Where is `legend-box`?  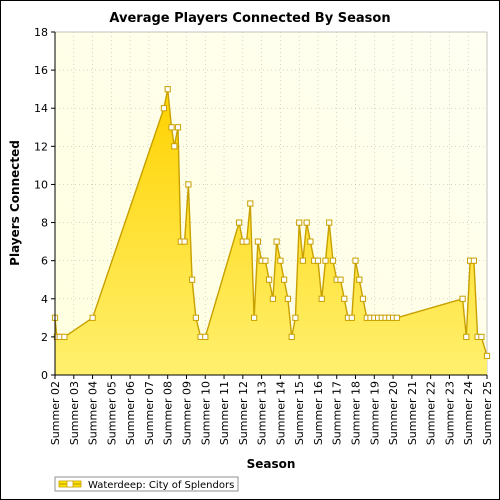 legend-box is located at coordinates (146, 484).